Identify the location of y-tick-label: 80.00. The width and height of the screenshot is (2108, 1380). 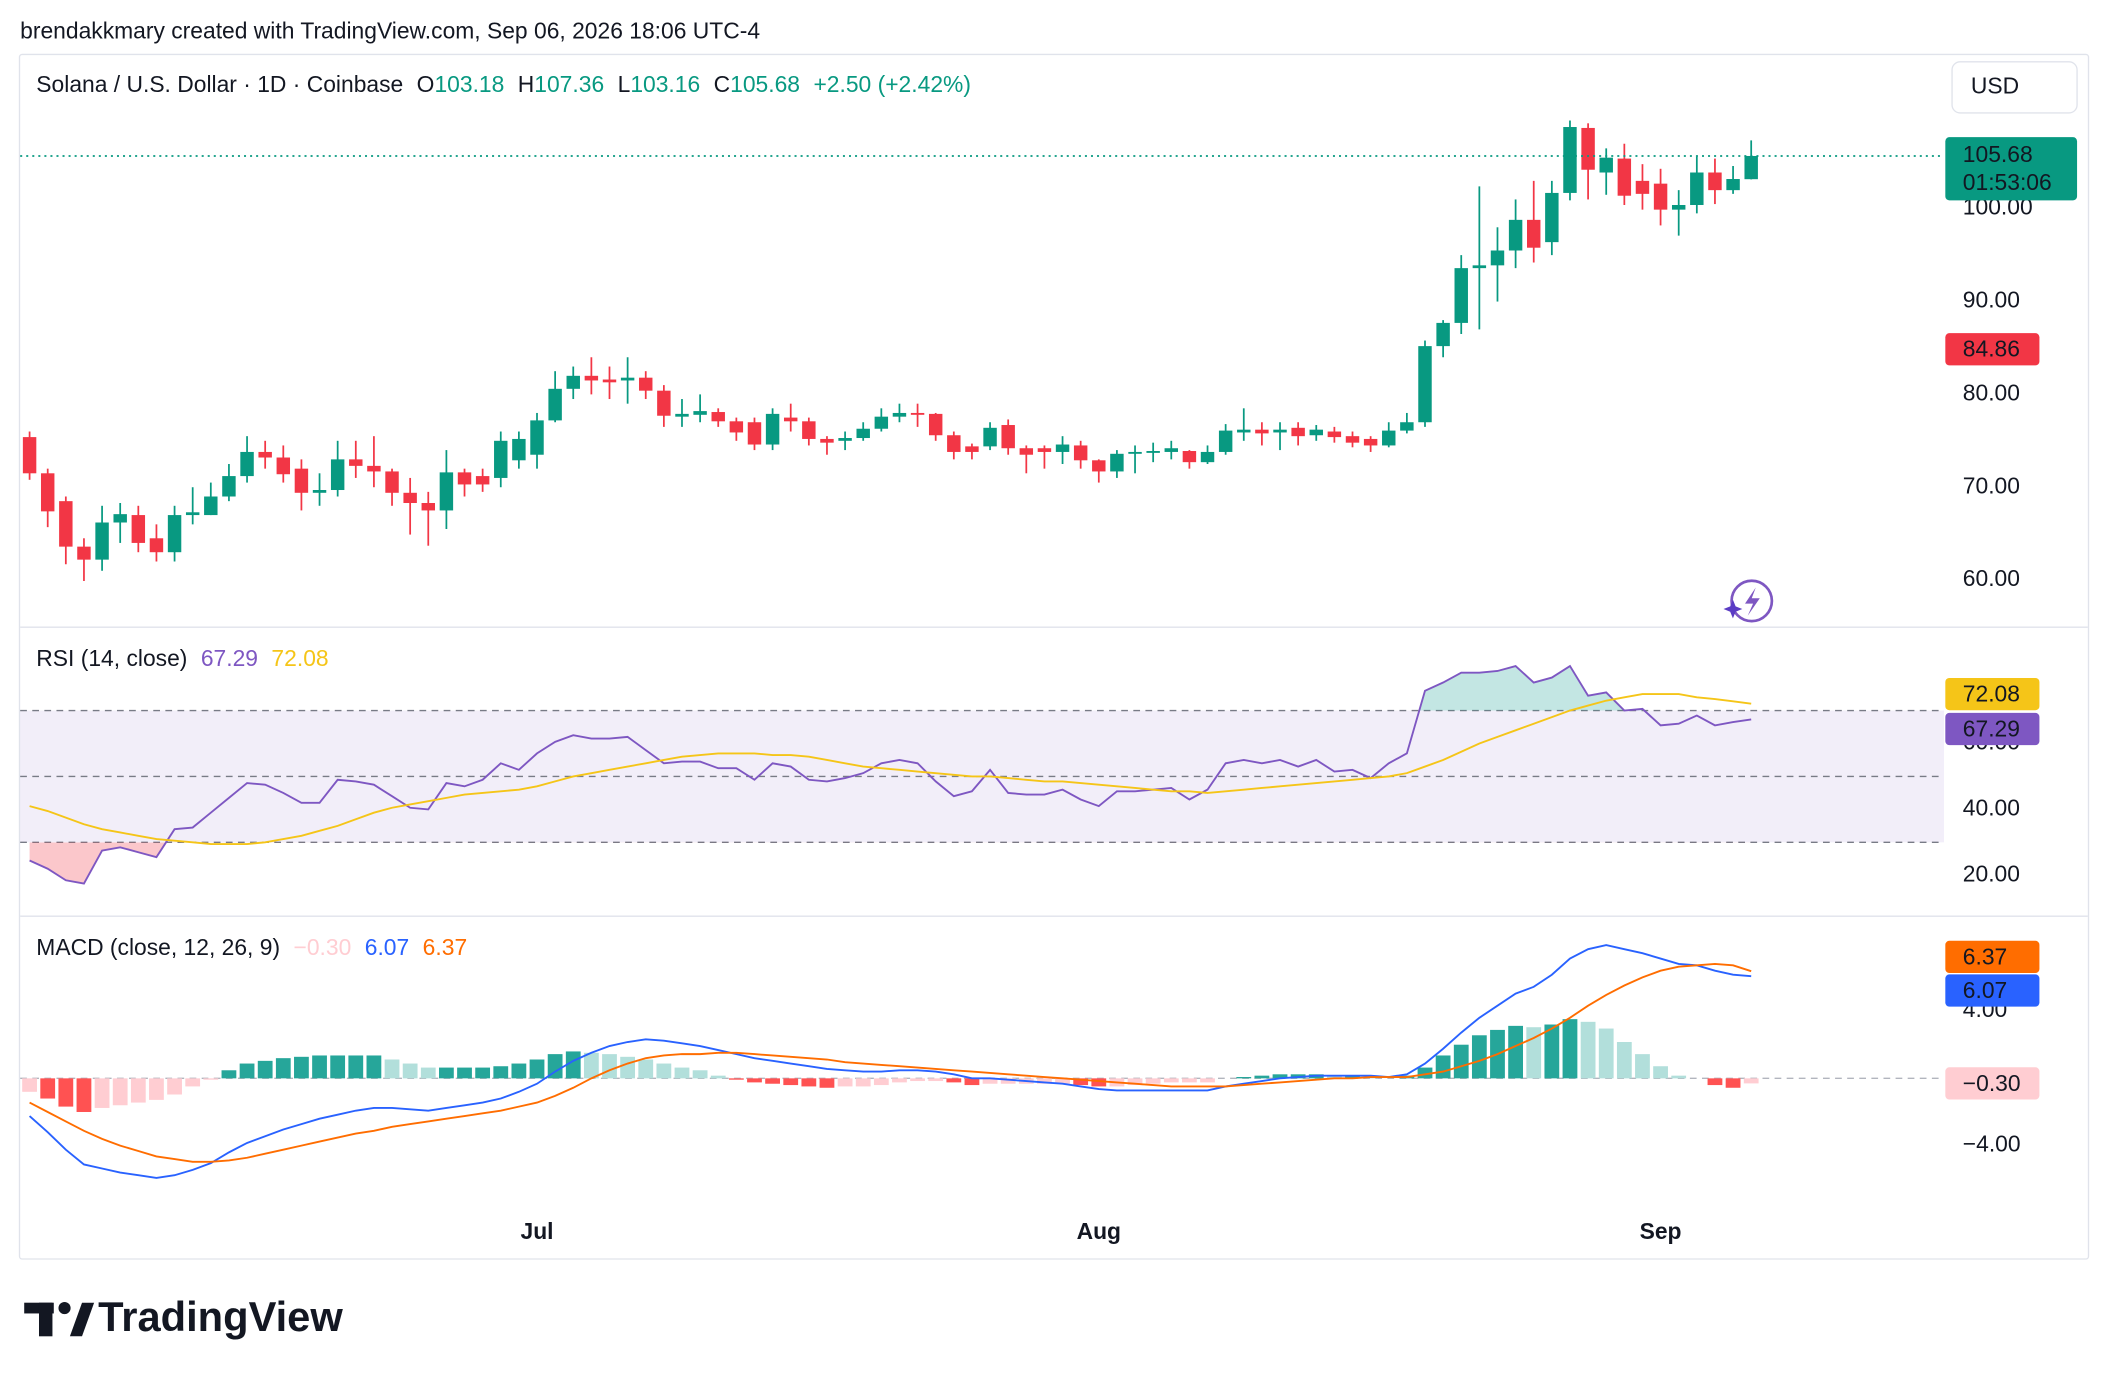
(1991, 392).